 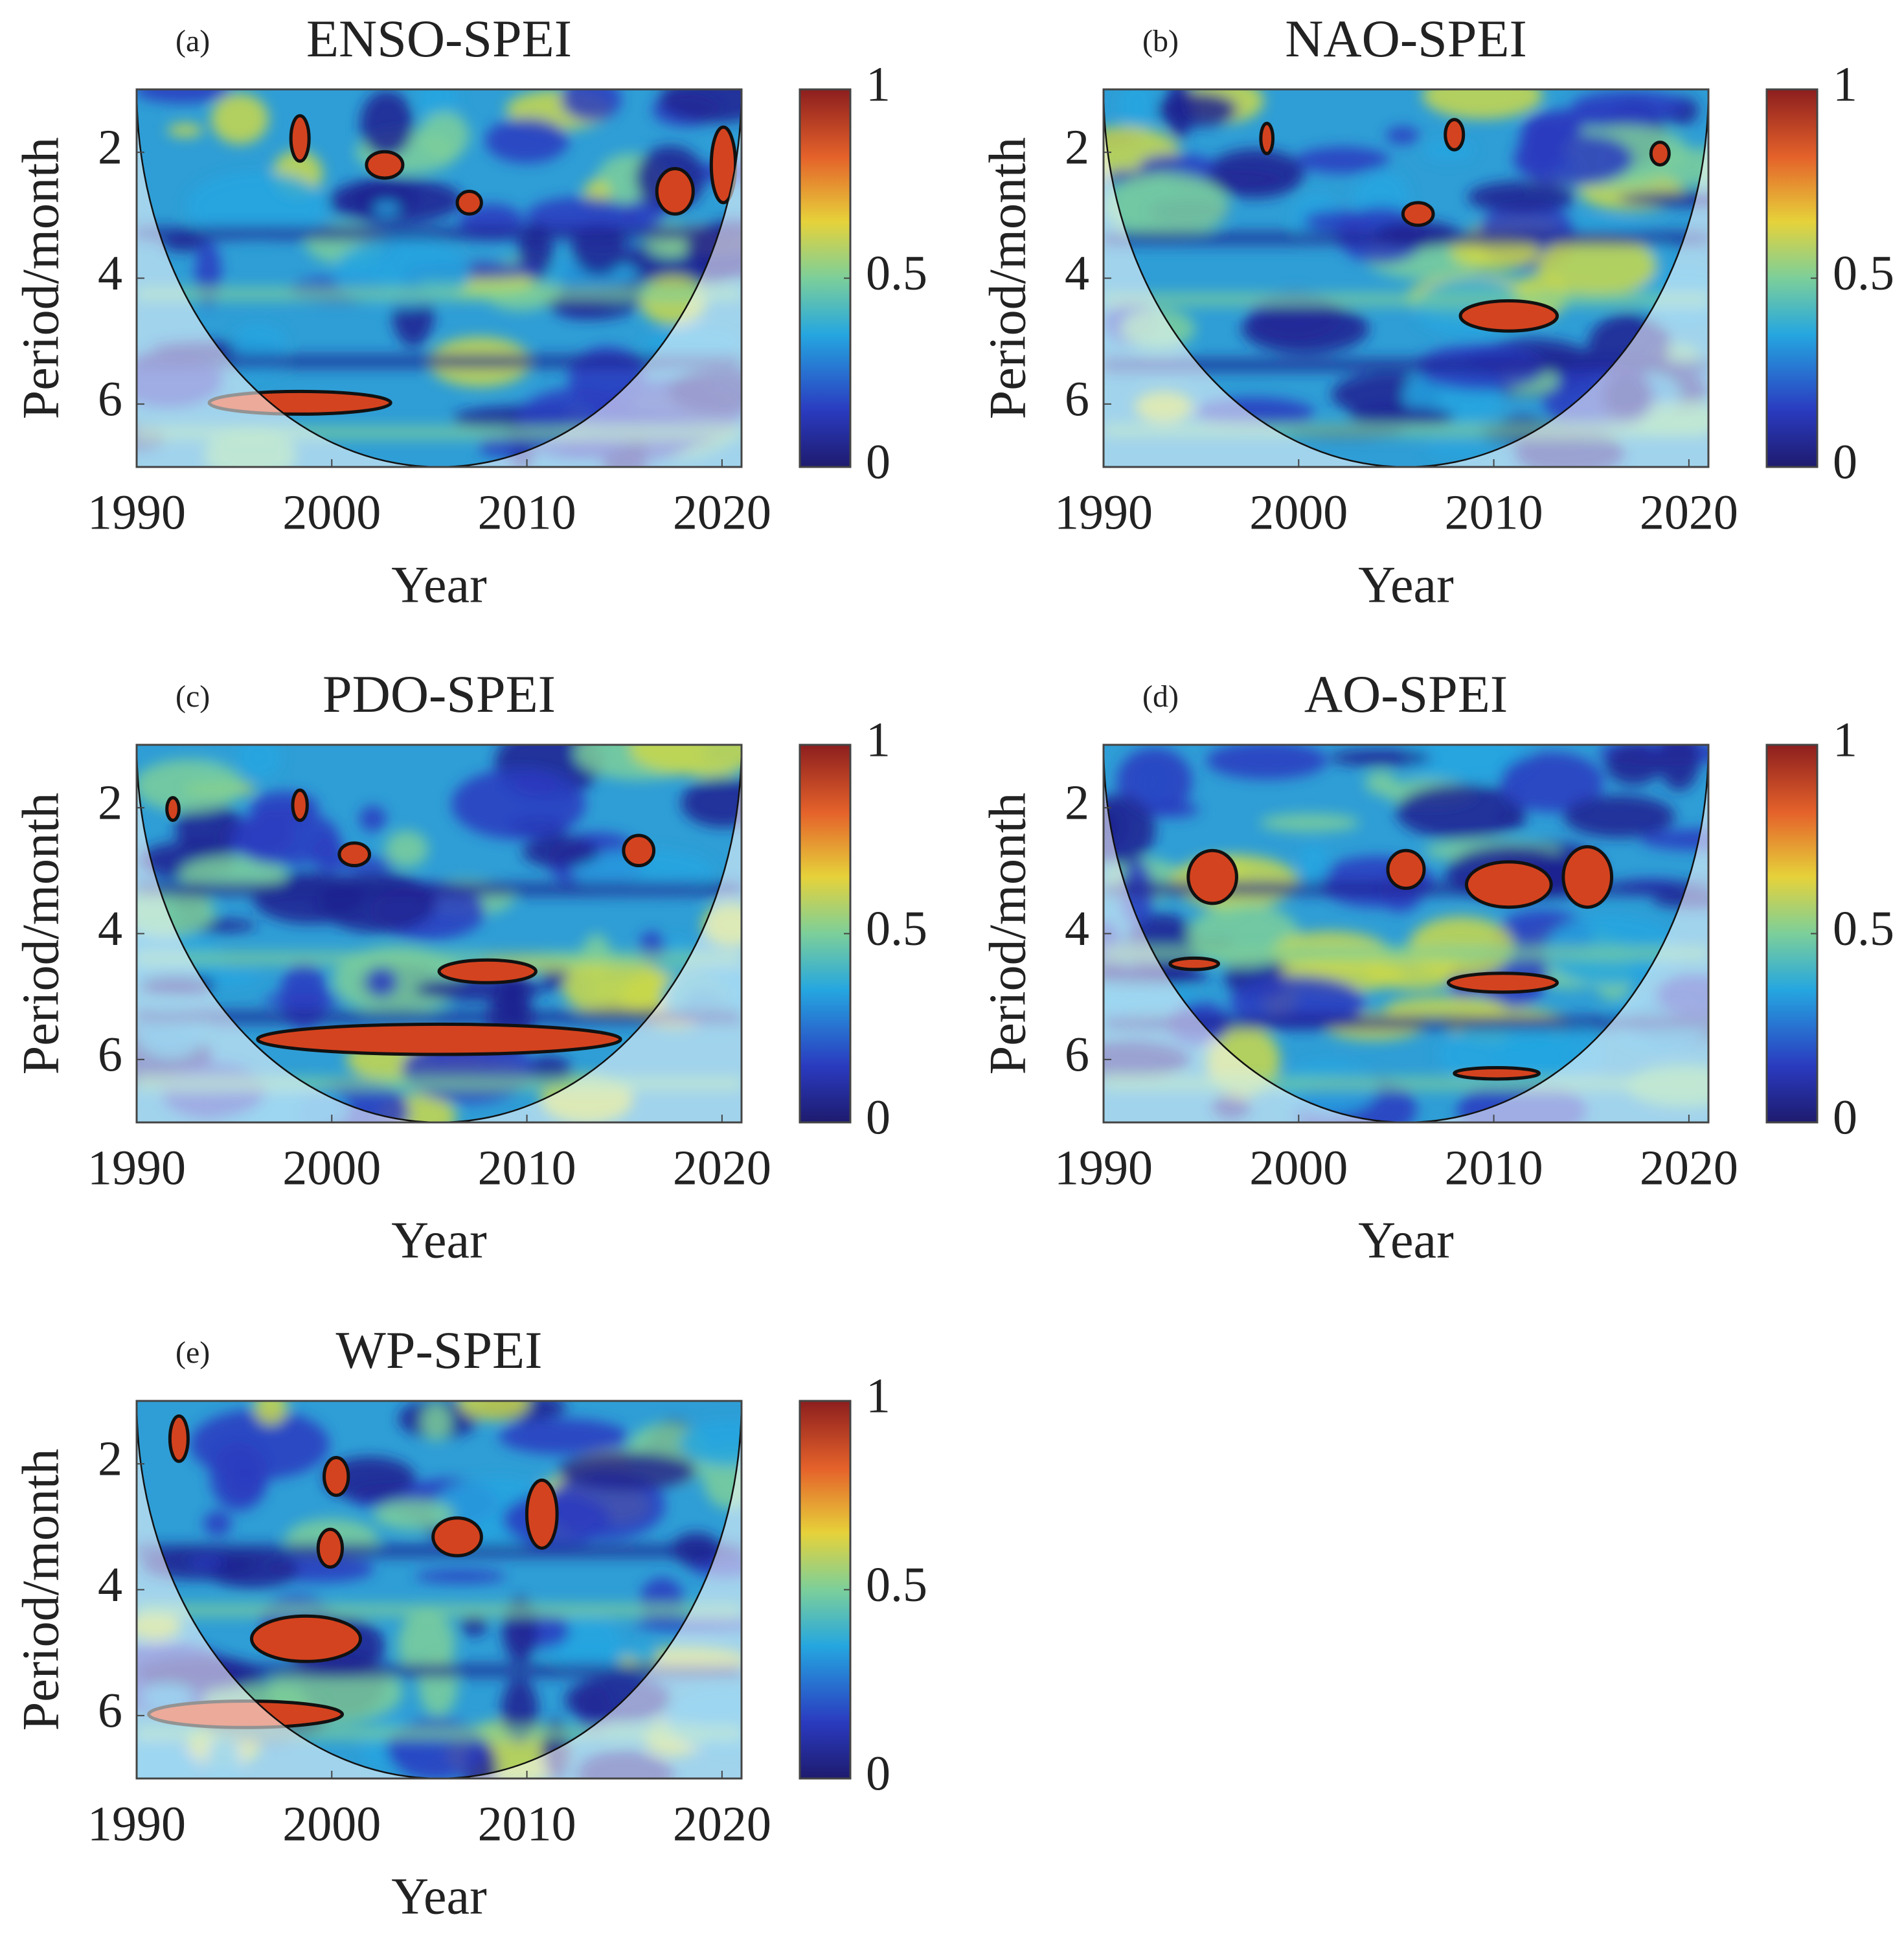 I want to click on chart-title: WP-SPEI, so click(x=439, y=1350).